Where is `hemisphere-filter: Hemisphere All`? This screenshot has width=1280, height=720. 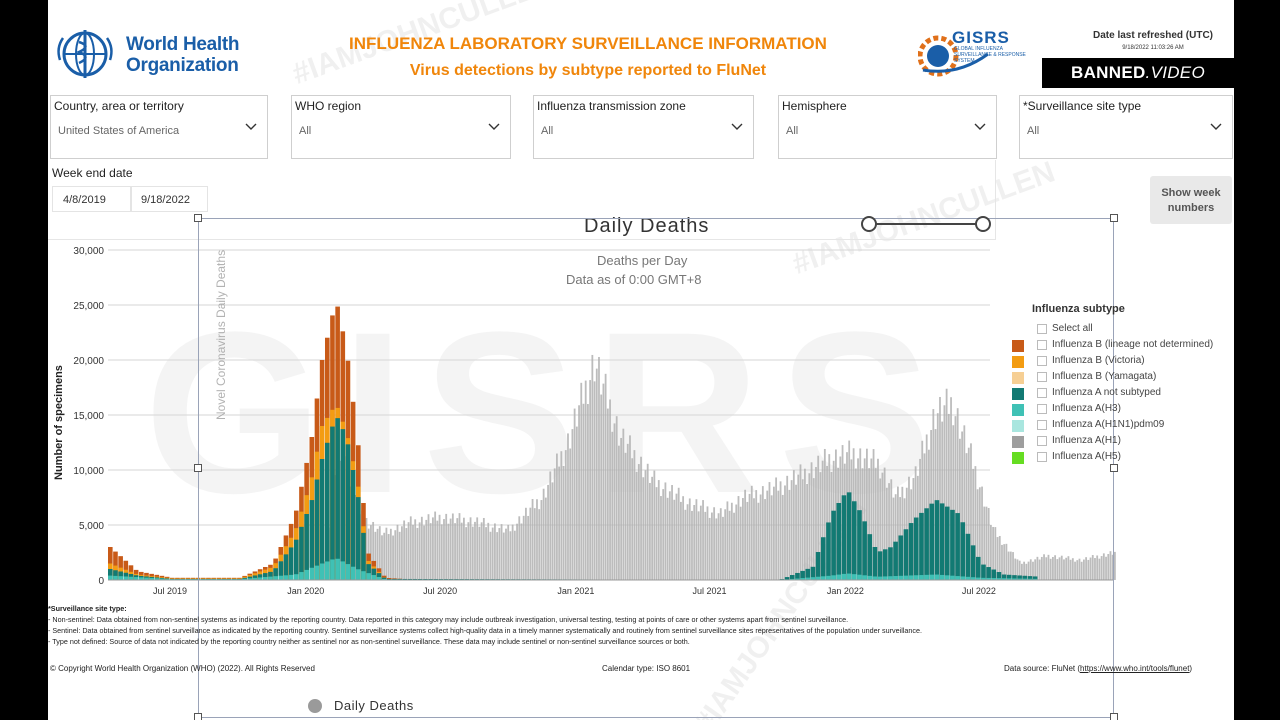 hemisphere-filter: Hemisphere All is located at coordinates (887, 127).